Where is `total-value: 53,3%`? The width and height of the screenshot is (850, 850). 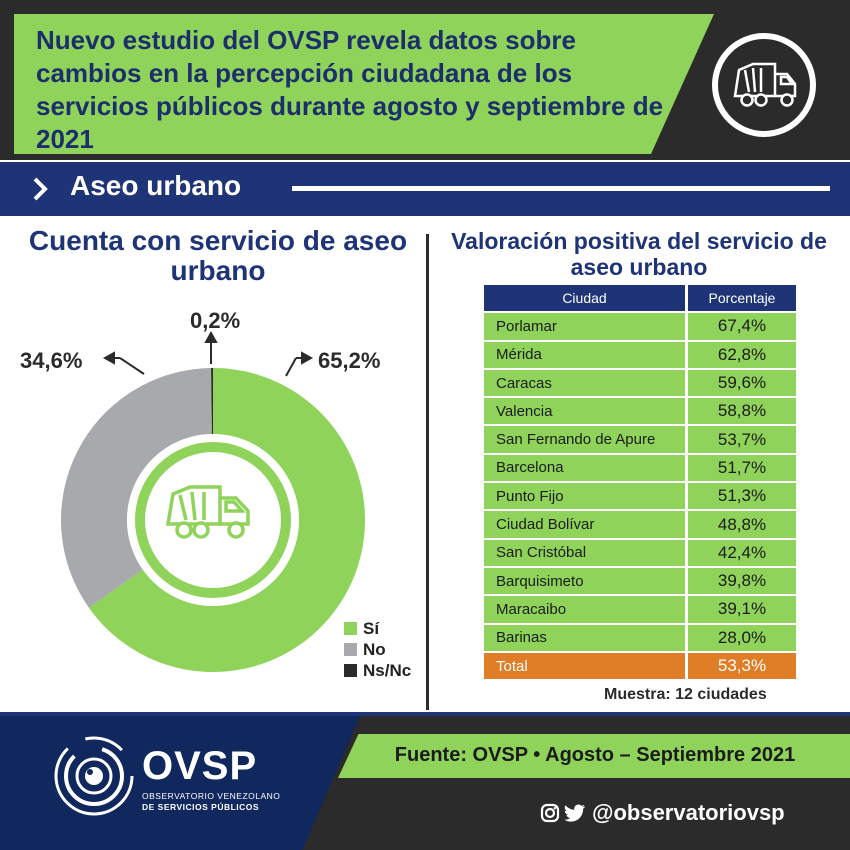
total-value: 53,3% is located at coordinates (742, 667).